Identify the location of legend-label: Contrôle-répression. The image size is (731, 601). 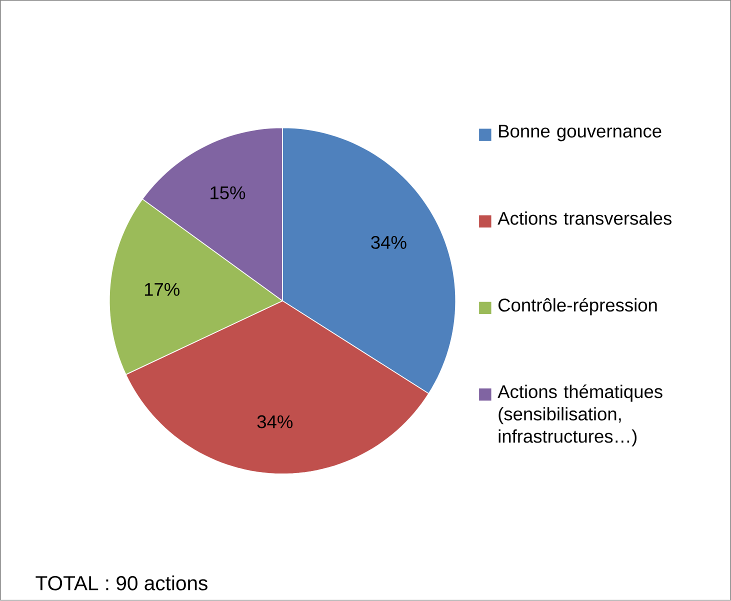
(577, 307).